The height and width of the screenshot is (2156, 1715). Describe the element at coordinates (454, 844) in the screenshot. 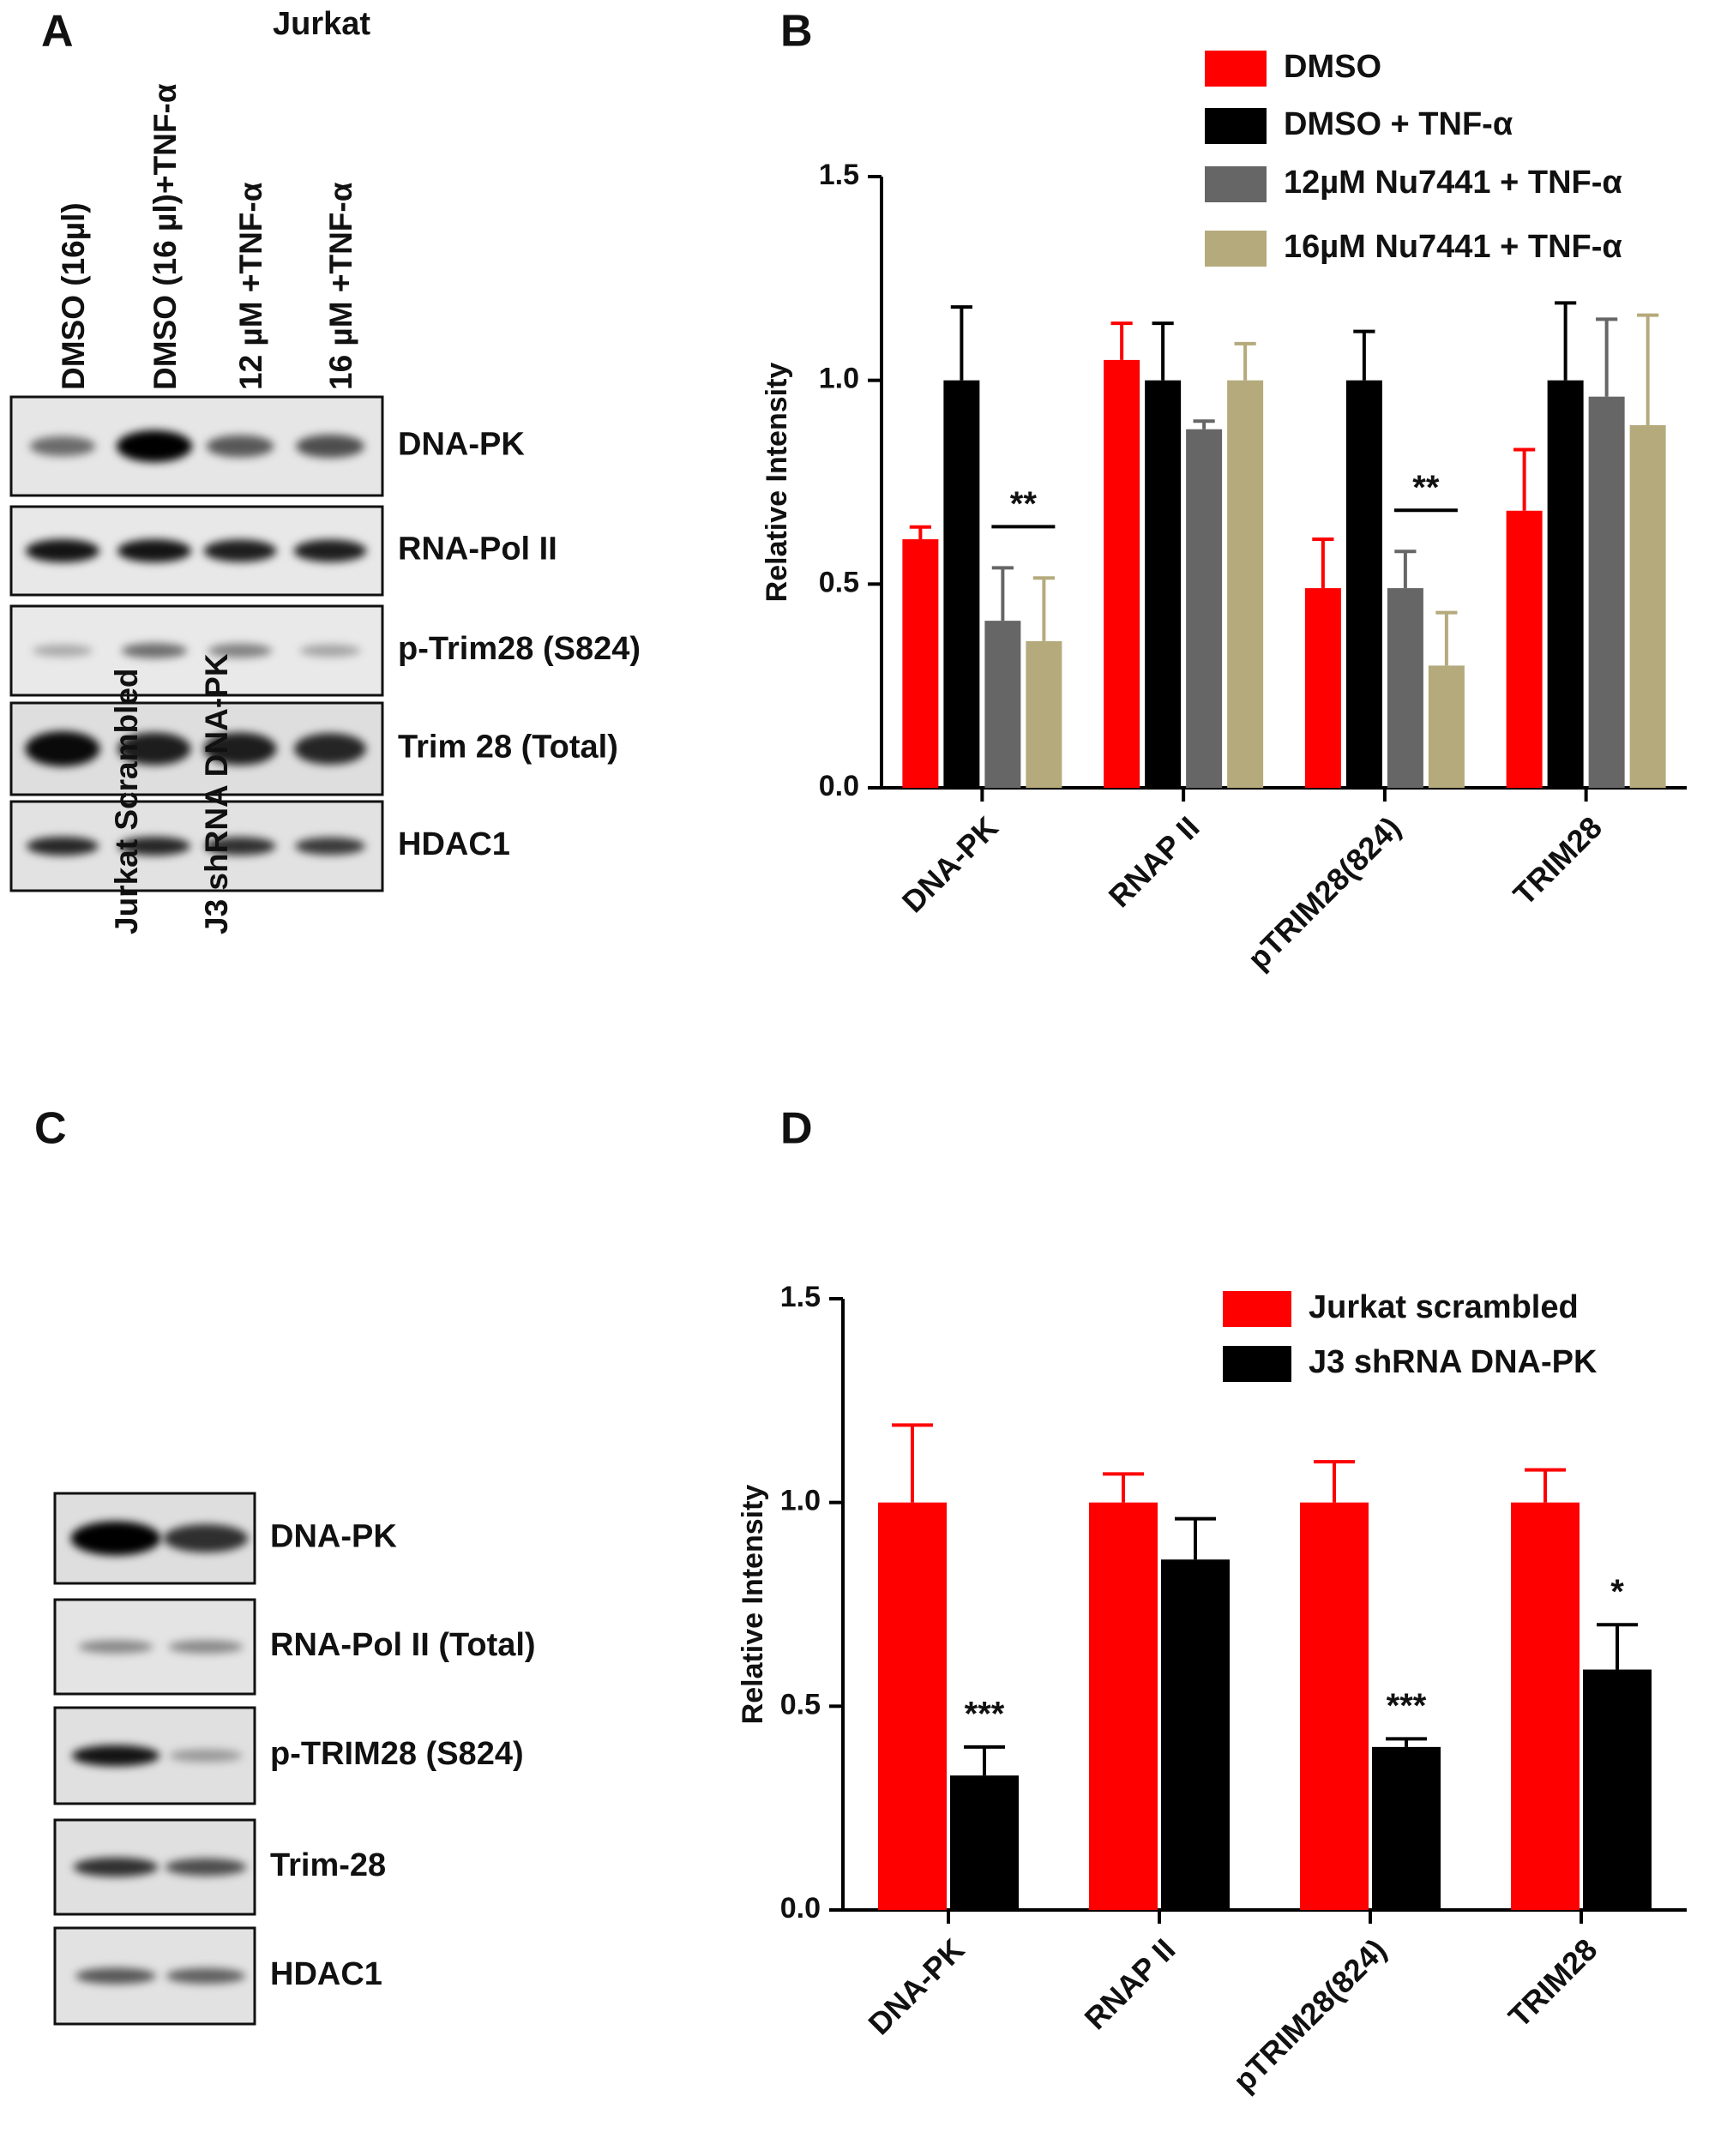

I see `band-label: HDAC1` at that location.